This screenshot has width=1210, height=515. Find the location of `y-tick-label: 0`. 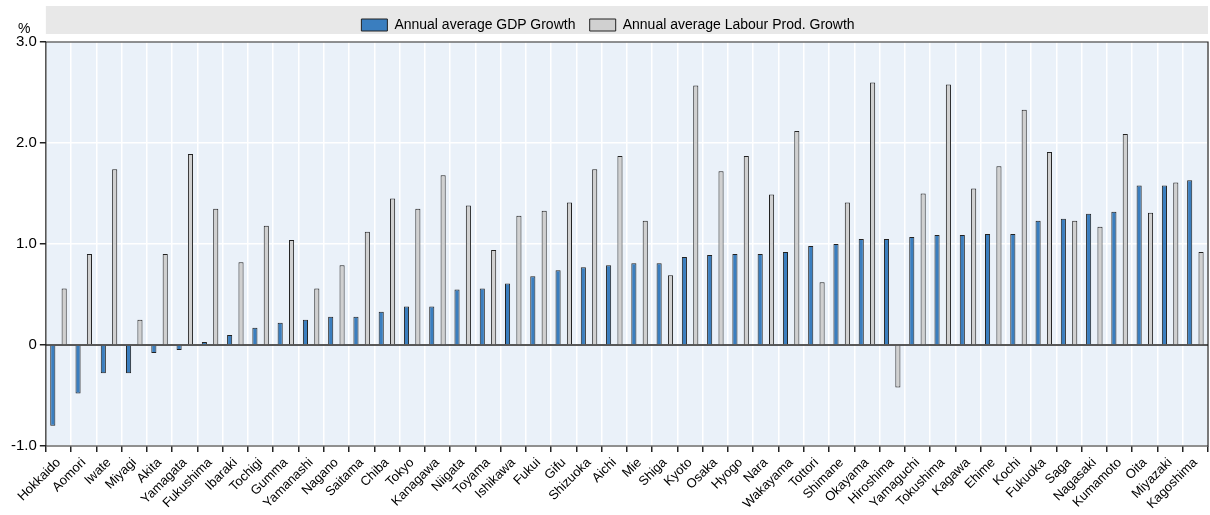

y-tick-label: 0 is located at coordinates (32, 344).